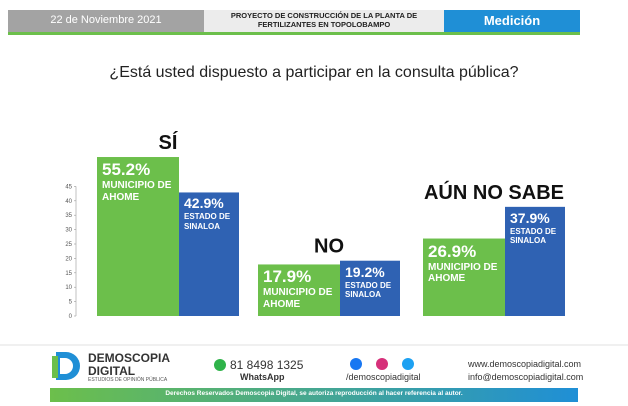 This screenshot has height=406, width=628. What do you see at coordinates (408, 364) in the screenshot?
I see `twitter-icon` at bounding box center [408, 364].